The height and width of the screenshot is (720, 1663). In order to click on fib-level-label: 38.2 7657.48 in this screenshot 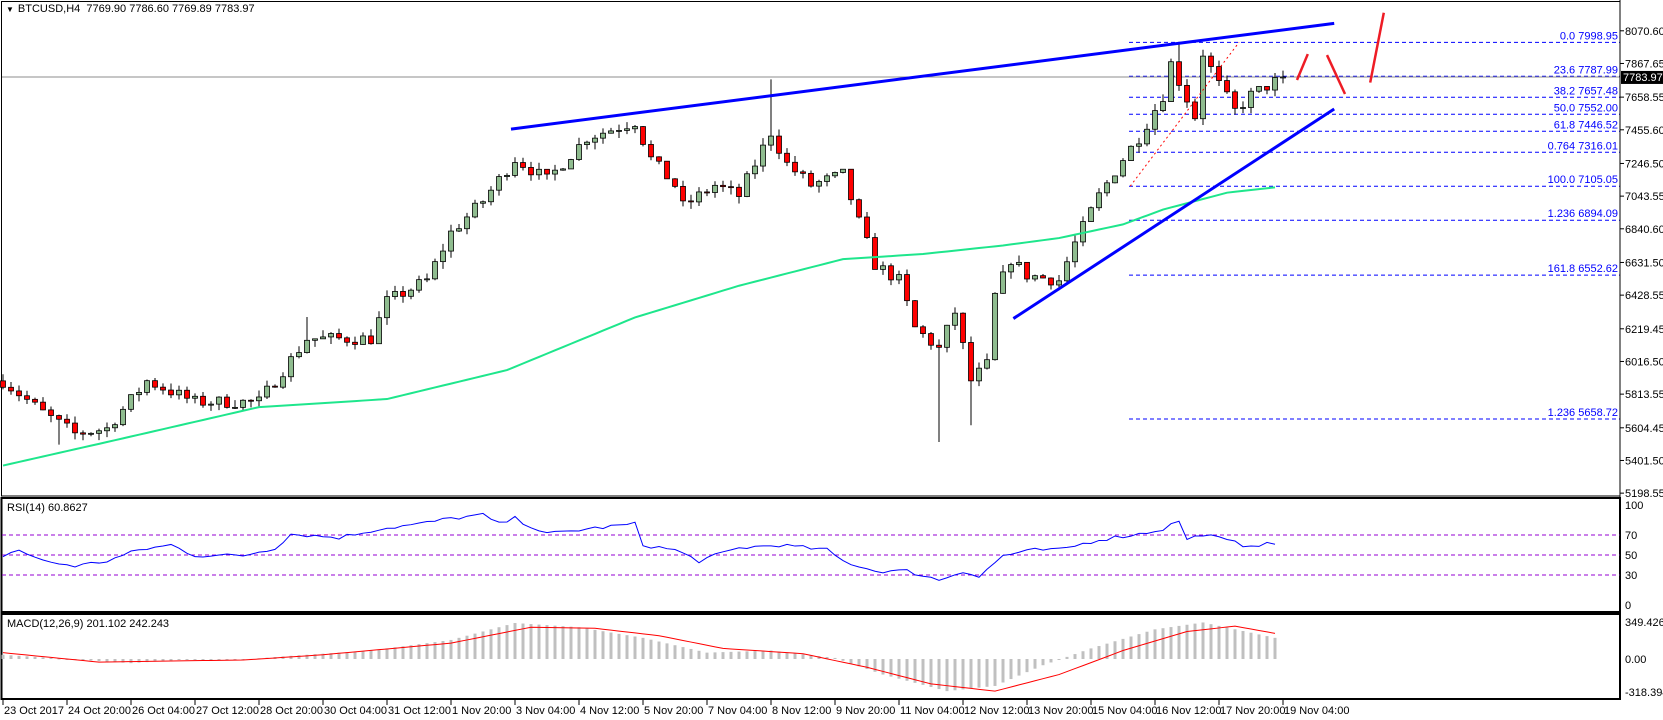, I will do `click(1586, 91)`.